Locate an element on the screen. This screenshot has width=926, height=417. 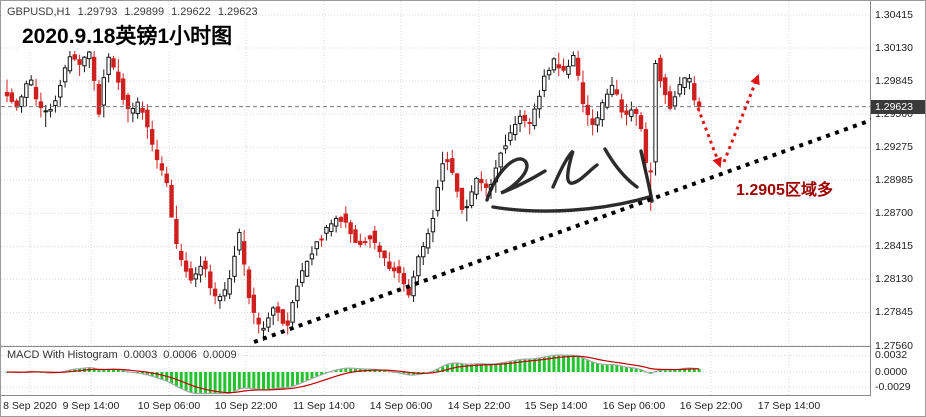
macd-indicator-label: MACD With Histogram 0.0003 0.0006 0.0009 is located at coordinates (125, 355).